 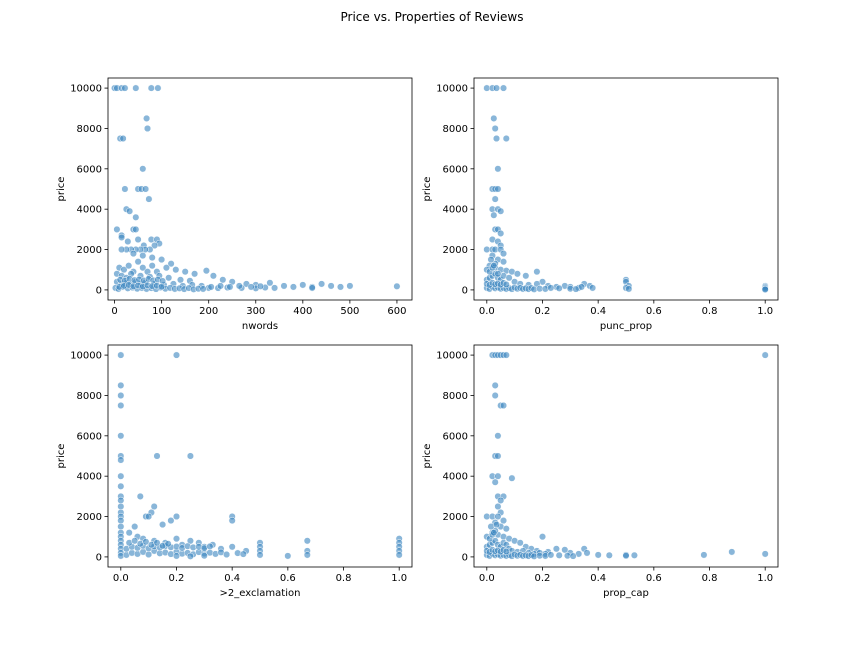 What do you see at coordinates (543, 578) in the screenshot?
I see `x-tick-label: 0.2` at bounding box center [543, 578].